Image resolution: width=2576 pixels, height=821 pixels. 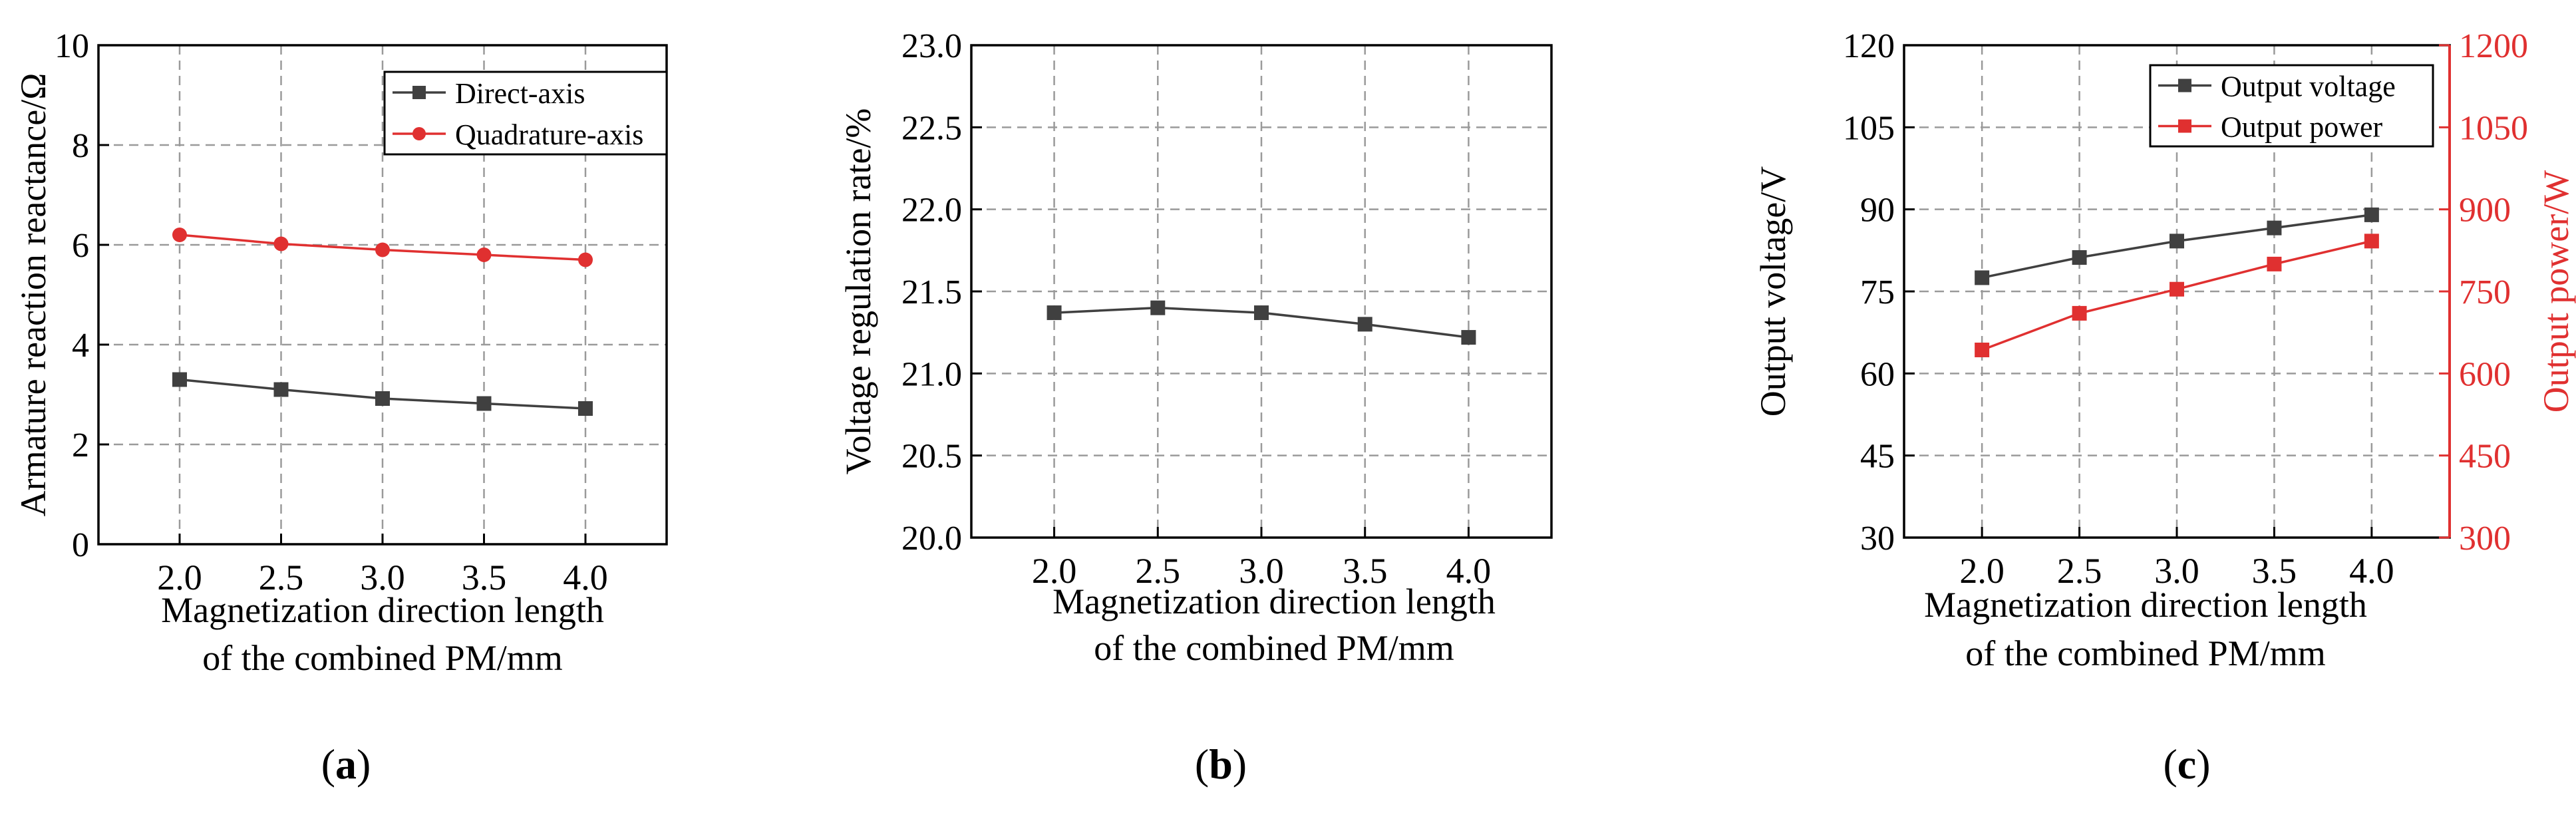 What do you see at coordinates (72, 46) in the screenshot?
I see `y-tick-label: 10` at bounding box center [72, 46].